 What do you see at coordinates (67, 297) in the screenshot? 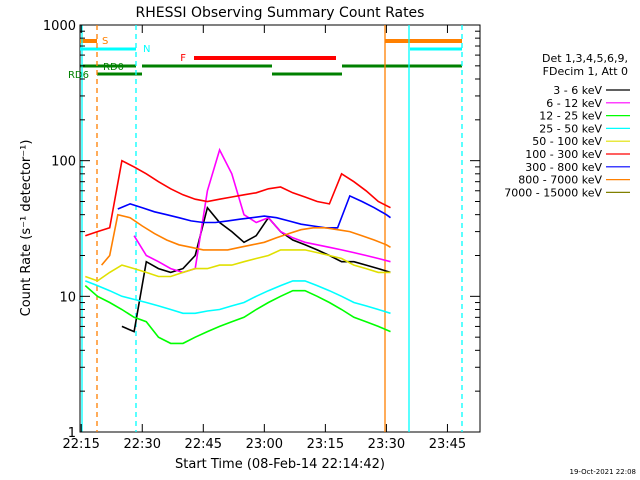
I see `y-tick-label-1: 10` at bounding box center [67, 297].